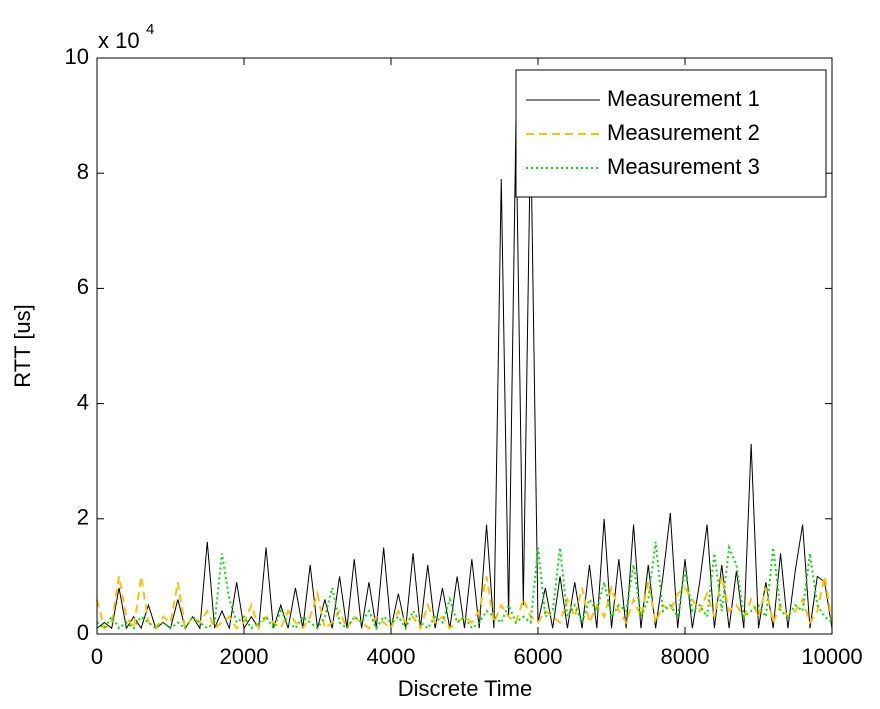  I want to click on x-tick-label: 4000, so click(391, 656).